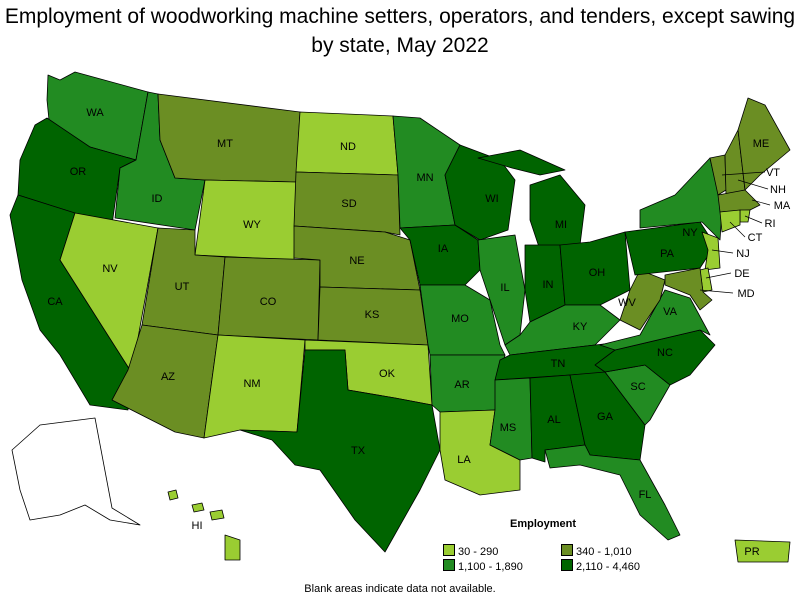  Describe the element at coordinates (511, 419) in the screenshot. I see `state-MS` at that location.